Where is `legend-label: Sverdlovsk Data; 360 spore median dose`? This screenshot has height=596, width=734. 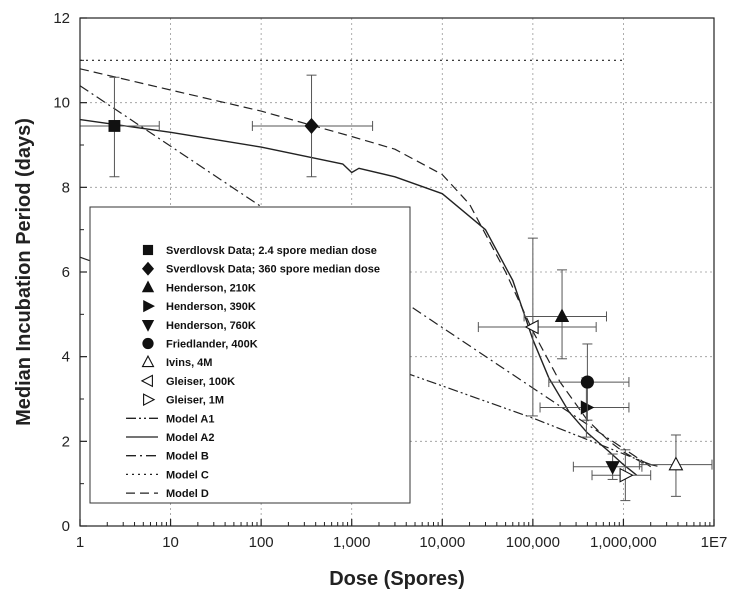 legend-label: Sverdlovsk Data; 360 spore median dose is located at coordinates (273, 270).